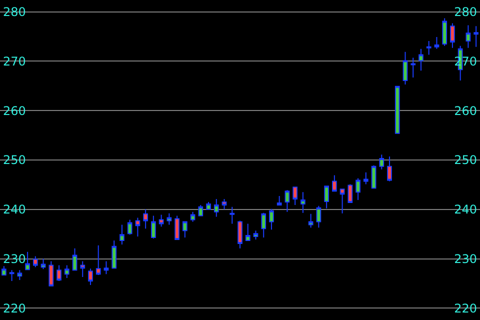 The width and height of the screenshot is (480, 320). Describe the element at coordinates (465, 209) in the screenshot. I see `y2-tick-label: 240` at that location.